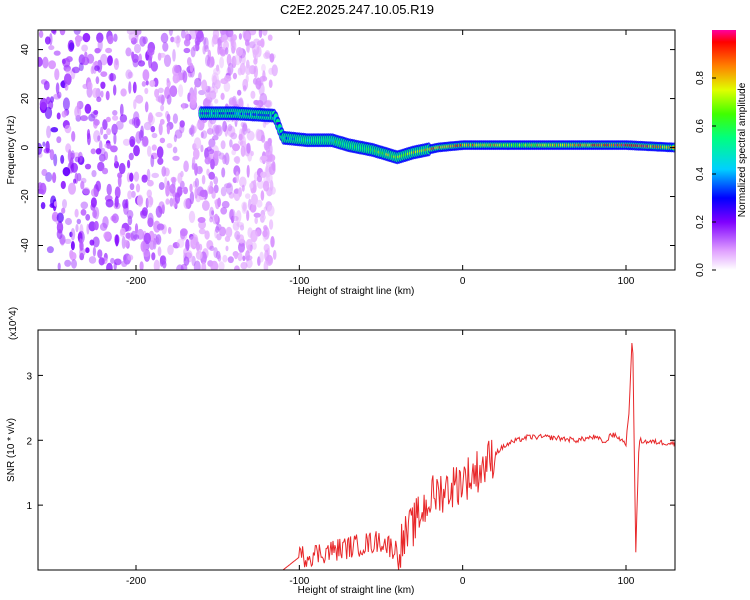 Image resolution: width=750 pixels, height=600 pixels. Describe the element at coordinates (700, 174) in the screenshot. I see `colorbar-tick-label: 0.4` at that location.